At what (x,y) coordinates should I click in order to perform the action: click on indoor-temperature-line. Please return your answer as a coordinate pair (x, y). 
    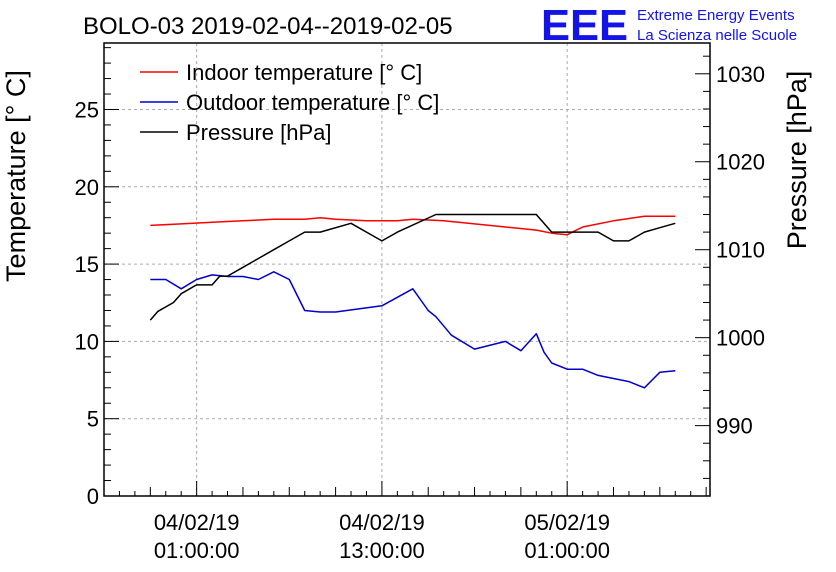
    Looking at the image, I should click on (413, 225).